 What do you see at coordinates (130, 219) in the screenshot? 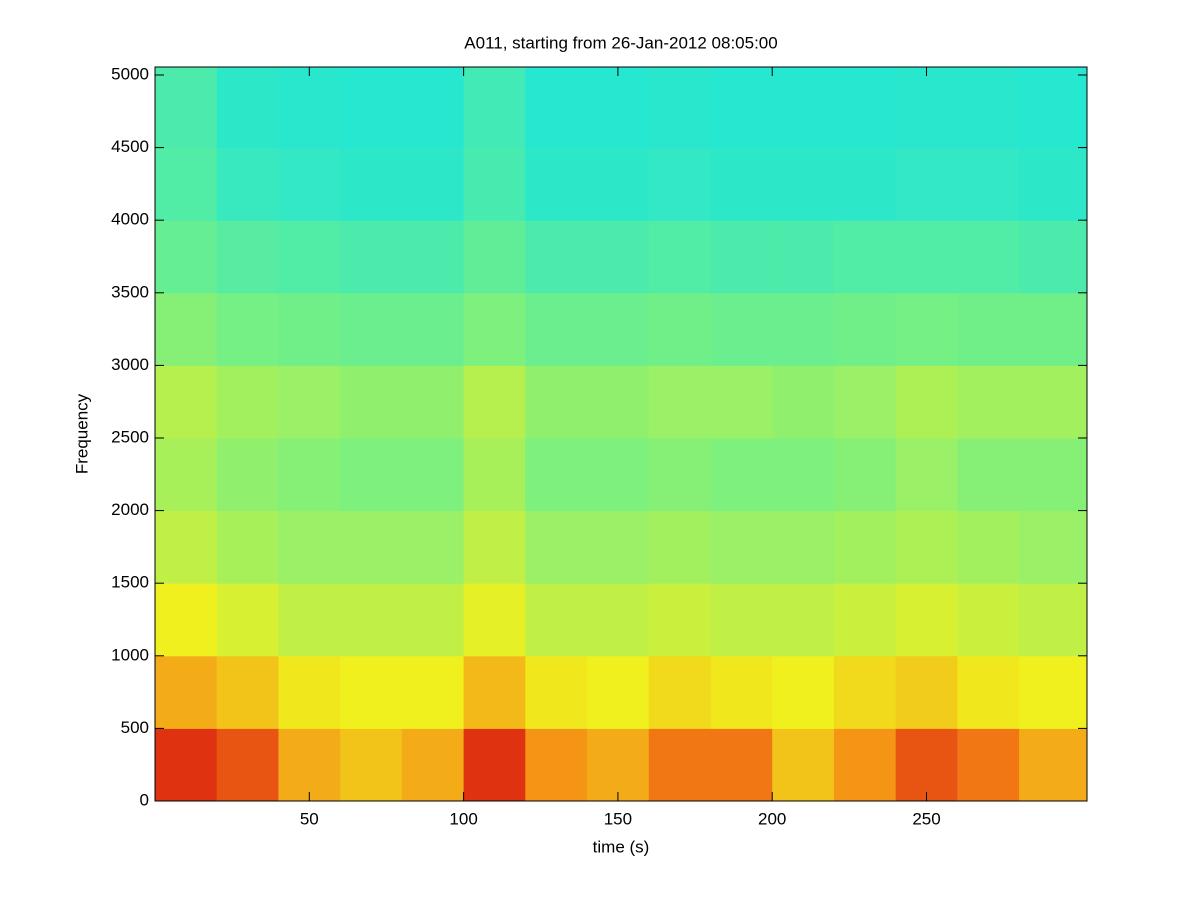
I see `y-tick-label: 4000` at bounding box center [130, 219].